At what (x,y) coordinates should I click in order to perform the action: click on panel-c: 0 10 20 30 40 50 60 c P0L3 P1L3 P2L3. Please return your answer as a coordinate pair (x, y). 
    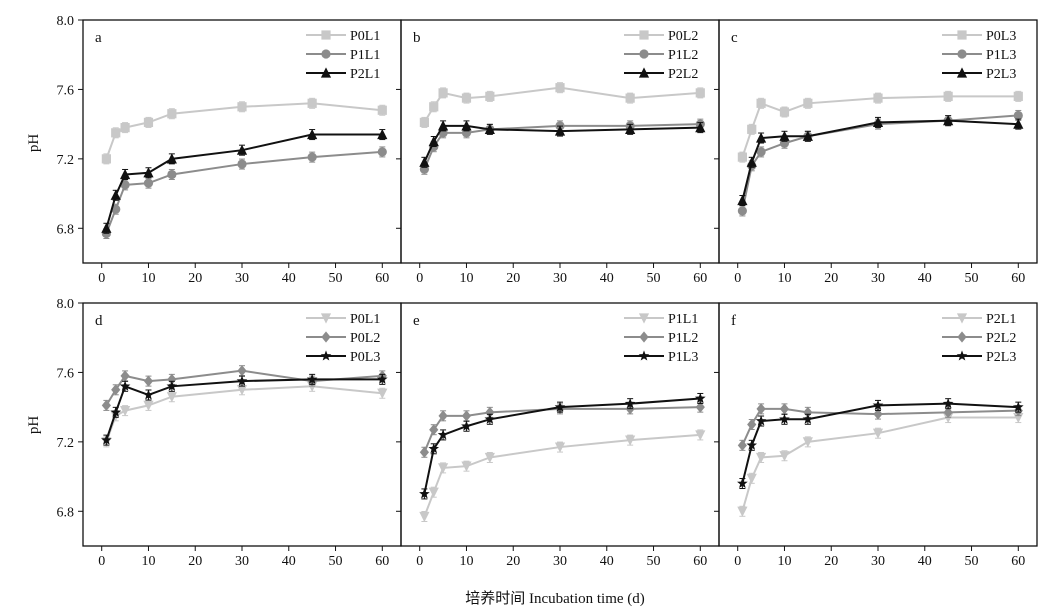
    Looking at the image, I should click on (876, 152).